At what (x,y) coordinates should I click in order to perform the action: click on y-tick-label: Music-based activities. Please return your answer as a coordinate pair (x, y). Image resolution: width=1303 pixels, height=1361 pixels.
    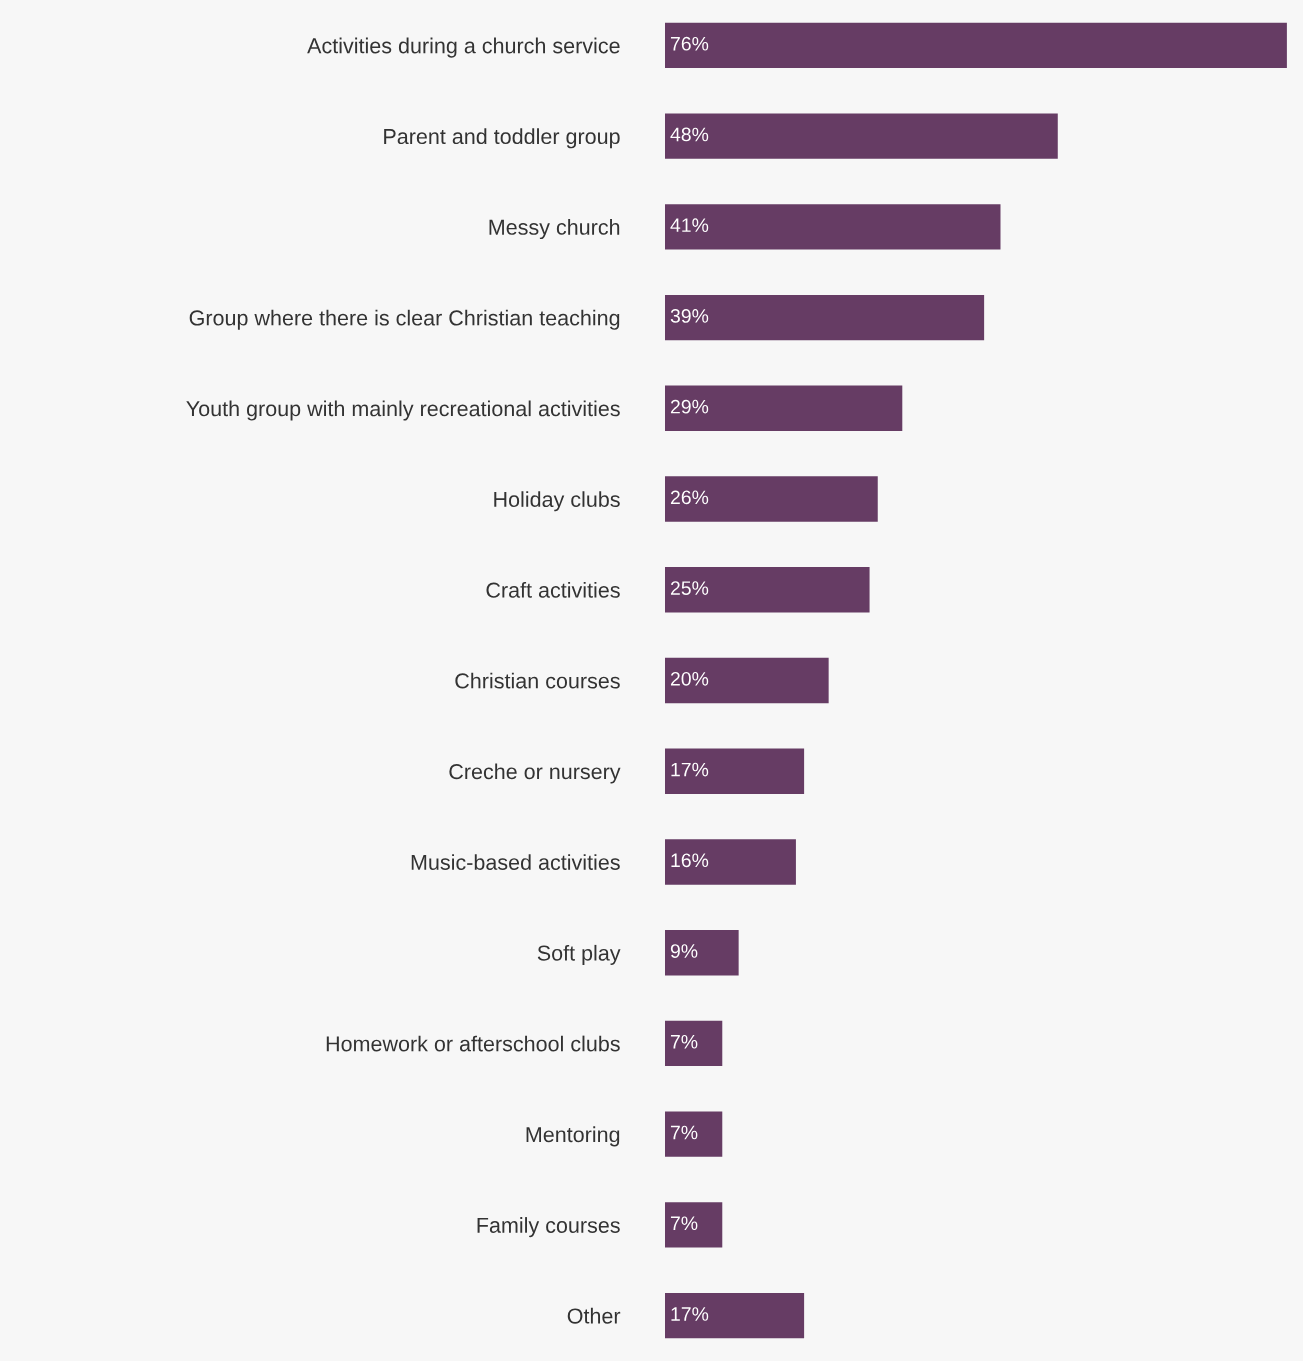
    Looking at the image, I should click on (515, 862).